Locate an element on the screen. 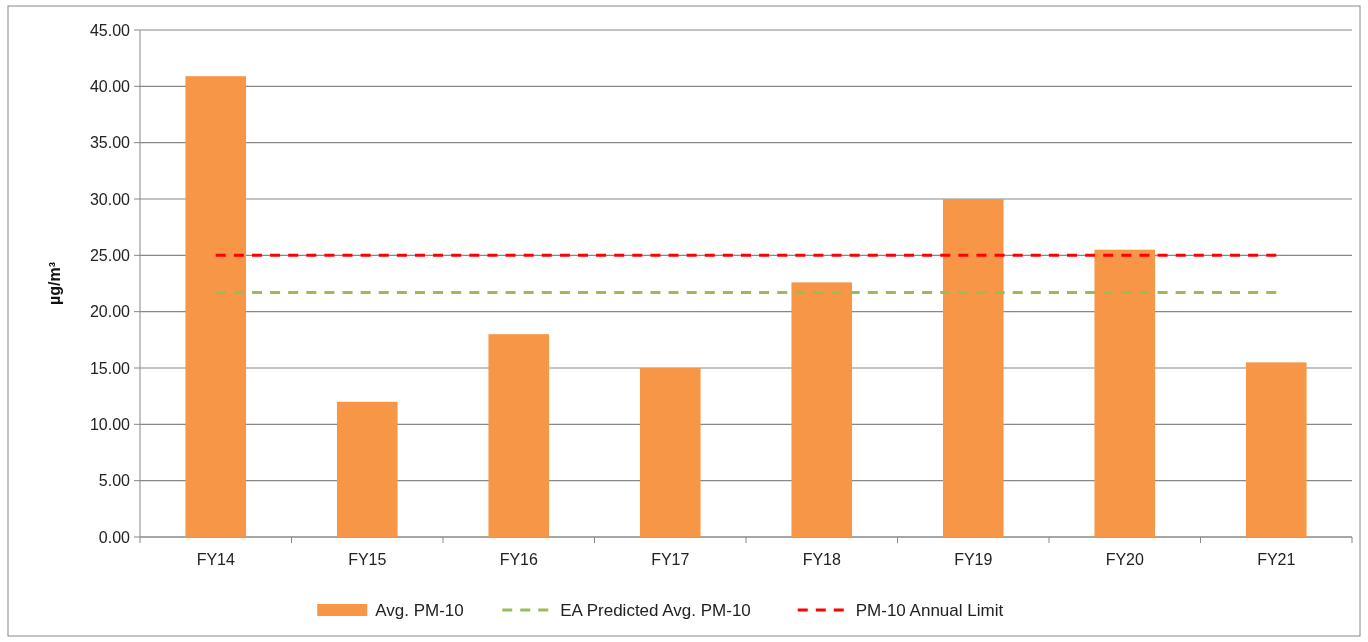 The height and width of the screenshot is (642, 1368). y-tick-label: 30.00 is located at coordinates (110, 199).